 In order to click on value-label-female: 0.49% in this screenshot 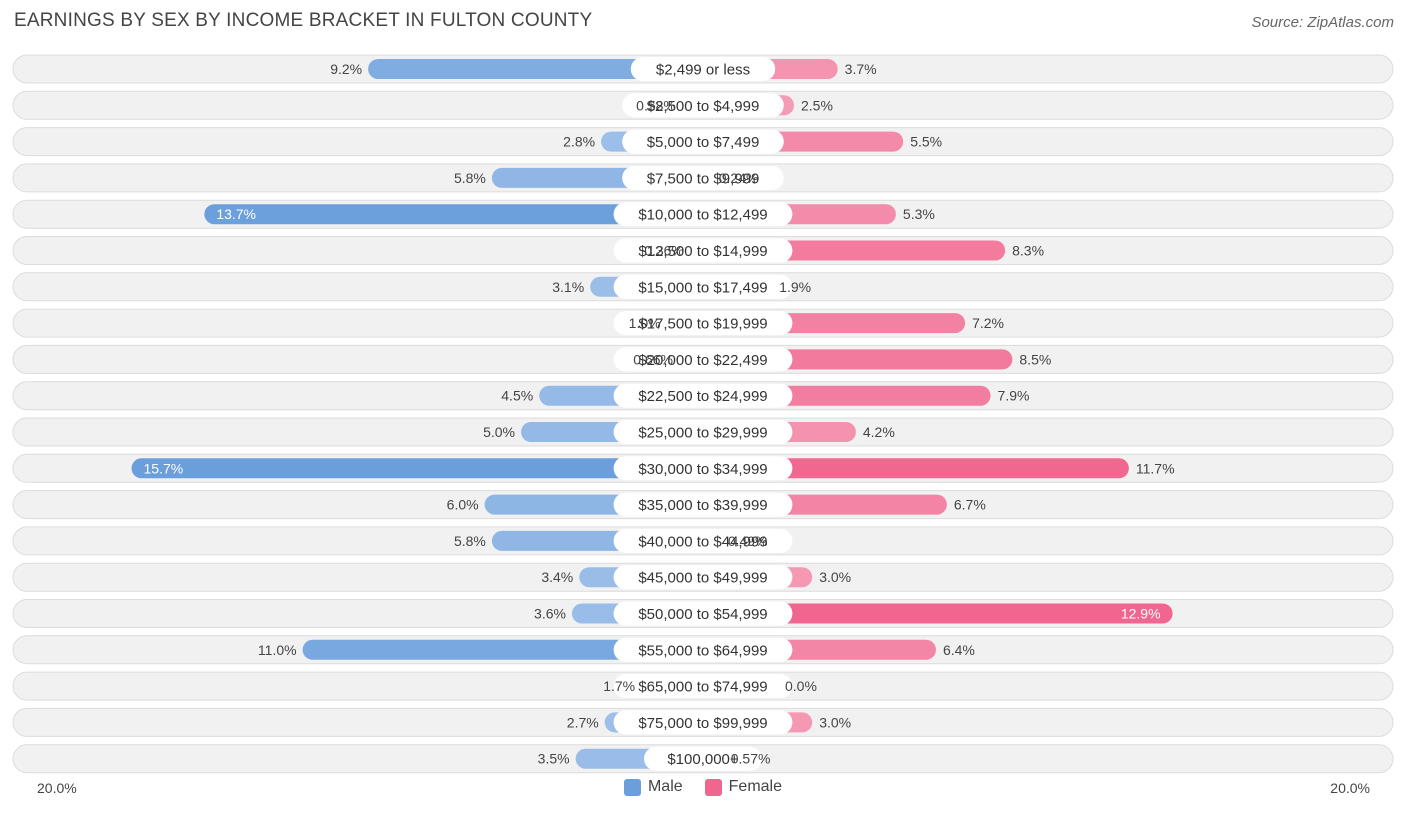, I will do `click(748, 541)`.